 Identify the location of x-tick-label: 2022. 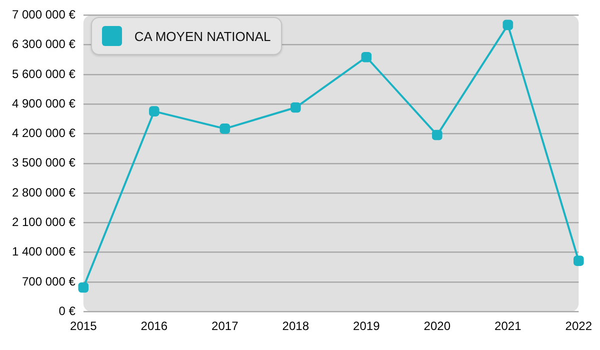
(578, 326).